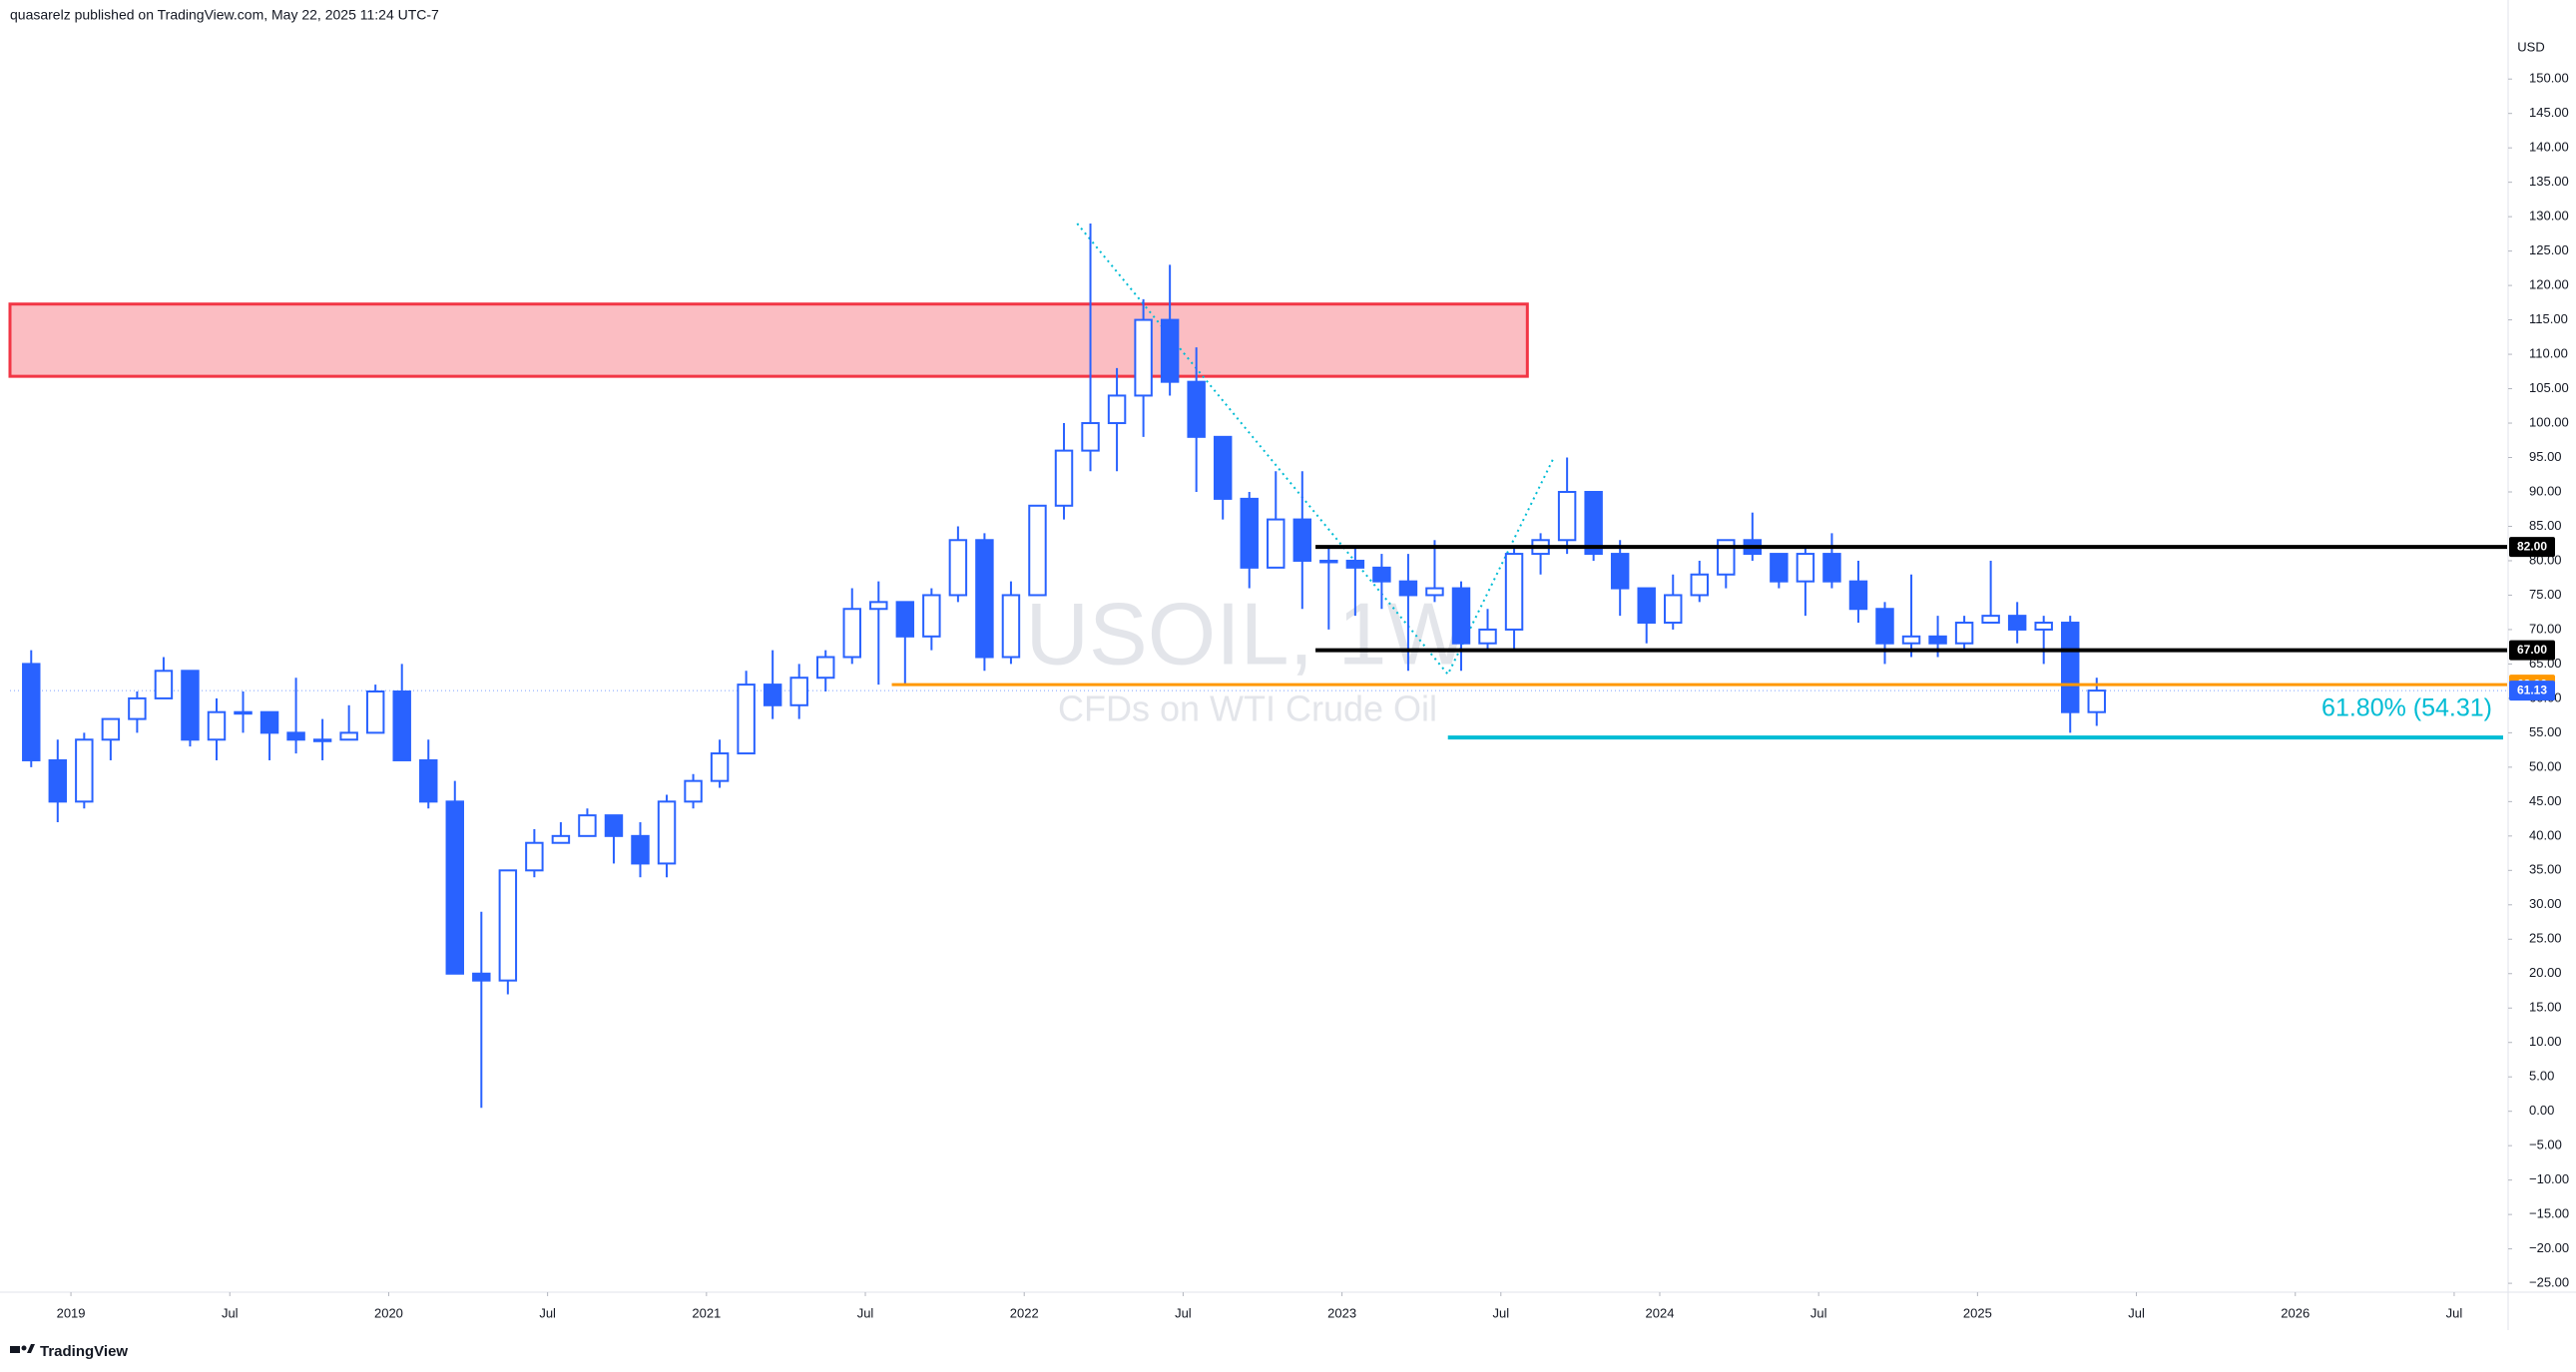 This screenshot has width=2576, height=1372. What do you see at coordinates (1661, 1313) in the screenshot?
I see `x-tick-label: 2024` at bounding box center [1661, 1313].